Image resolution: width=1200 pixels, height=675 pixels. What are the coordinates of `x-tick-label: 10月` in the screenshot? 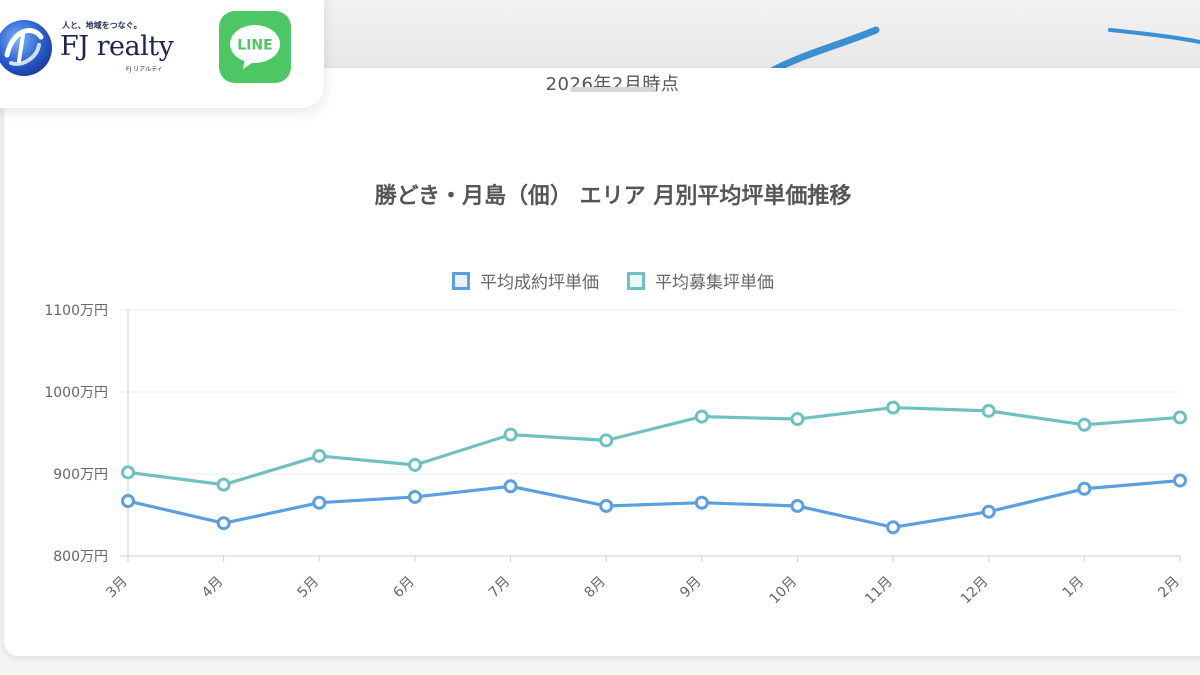 It's located at (783, 591).